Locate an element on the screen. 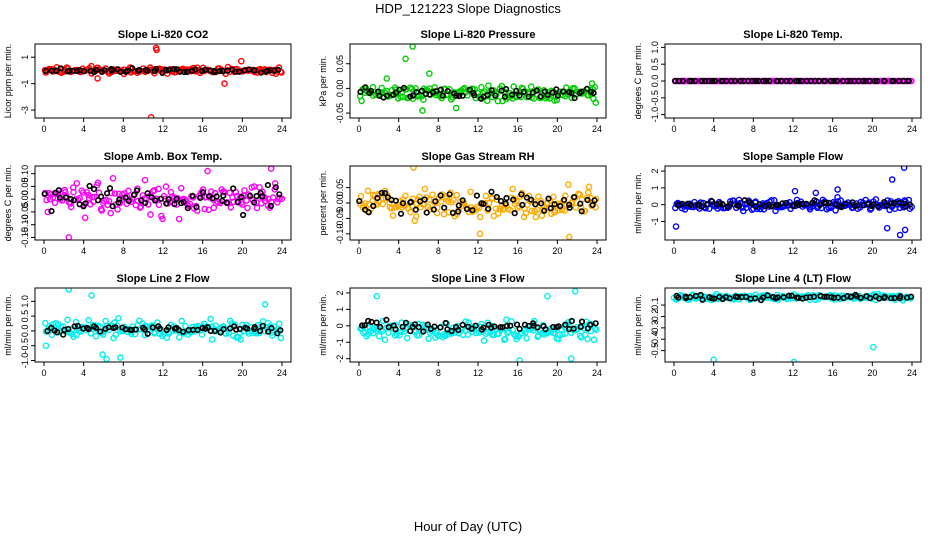 This screenshot has width=936, height=540. y-tick-label: -0.15 is located at coordinates (25, 237).